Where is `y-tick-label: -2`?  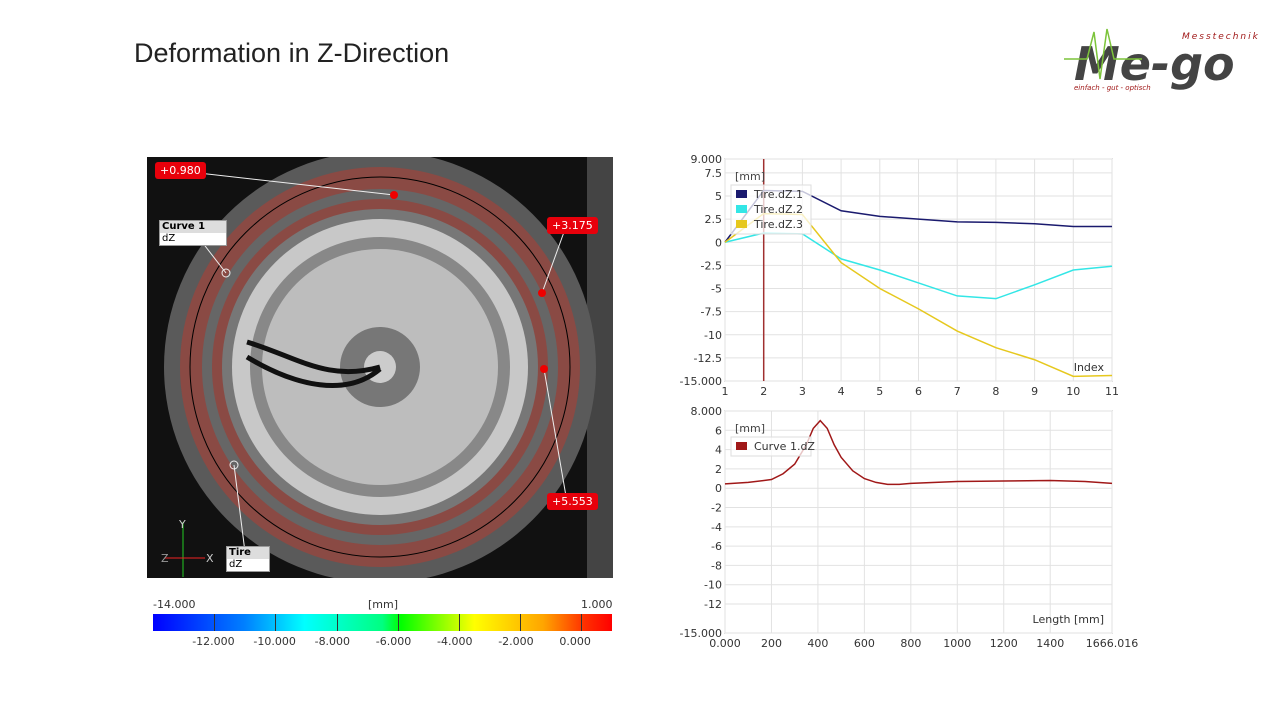
y-tick-label: -2 is located at coordinates (716, 508).